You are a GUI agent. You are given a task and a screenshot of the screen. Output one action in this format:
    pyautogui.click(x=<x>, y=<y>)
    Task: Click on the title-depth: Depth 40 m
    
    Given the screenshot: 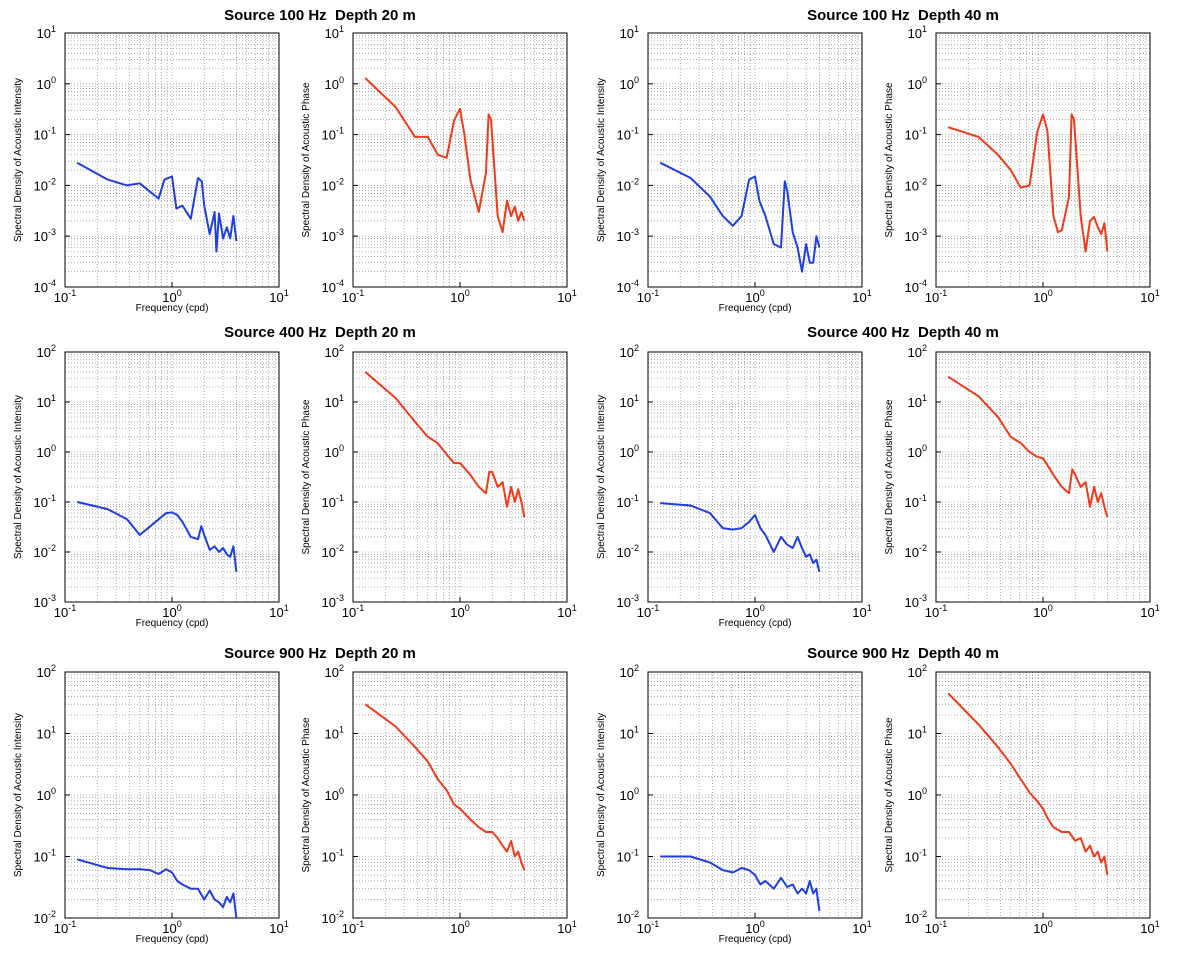 What is the action you would take?
    pyautogui.click(x=958, y=332)
    